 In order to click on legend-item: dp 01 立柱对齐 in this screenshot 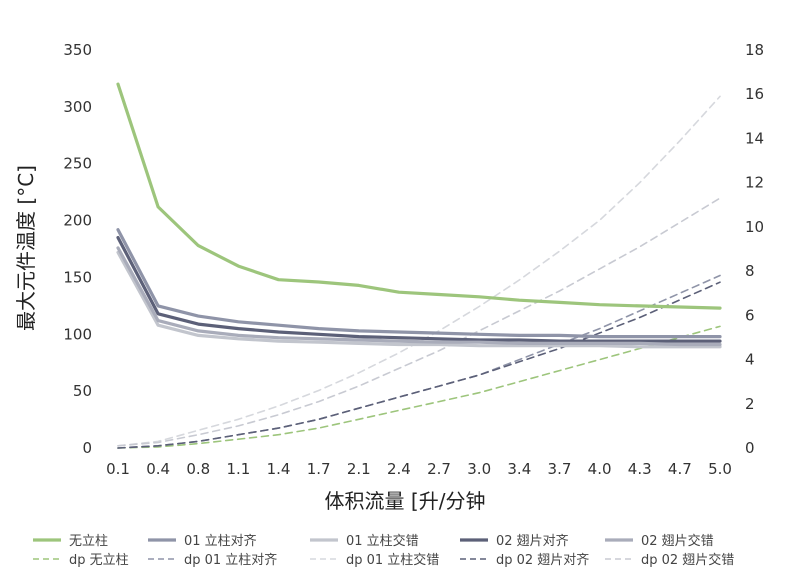, I will do `click(212, 560)`.